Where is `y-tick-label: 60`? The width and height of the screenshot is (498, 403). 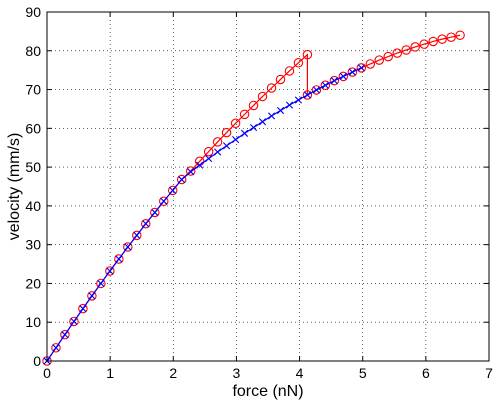 y-tick-label: 60 is located at coordinates (33, 128).